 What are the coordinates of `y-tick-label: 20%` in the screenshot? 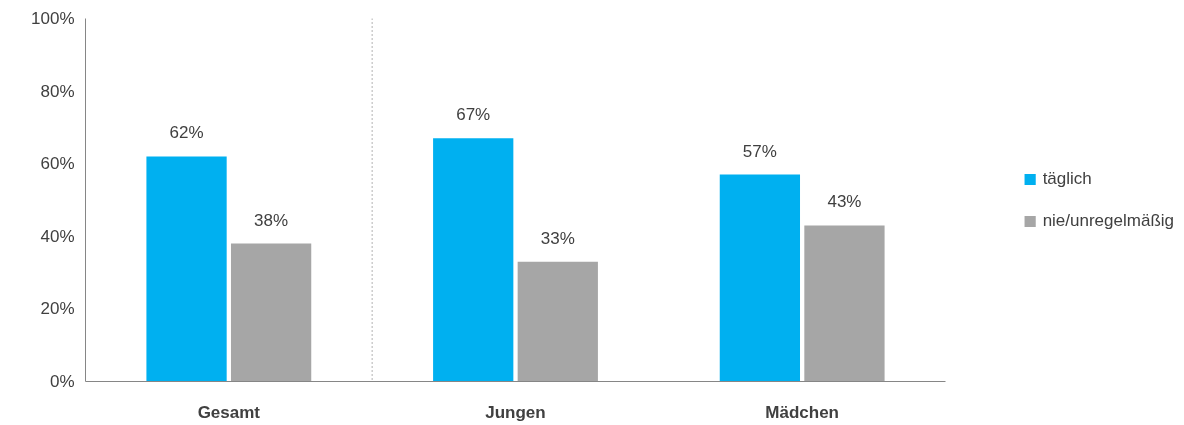 It's located at (57, 309).